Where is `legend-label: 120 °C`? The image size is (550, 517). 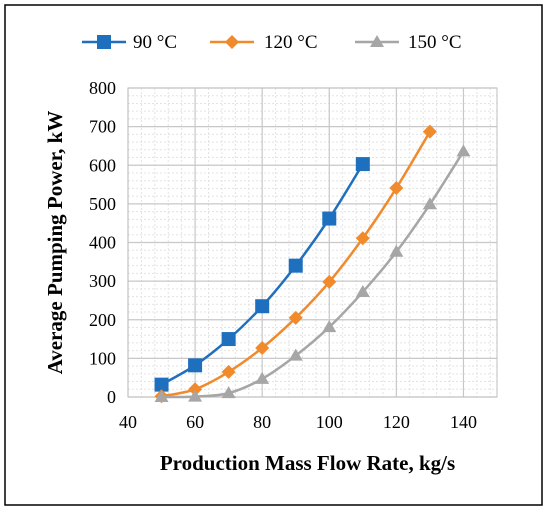 legend-label: 120 °C is located at coordinates (291, 42).